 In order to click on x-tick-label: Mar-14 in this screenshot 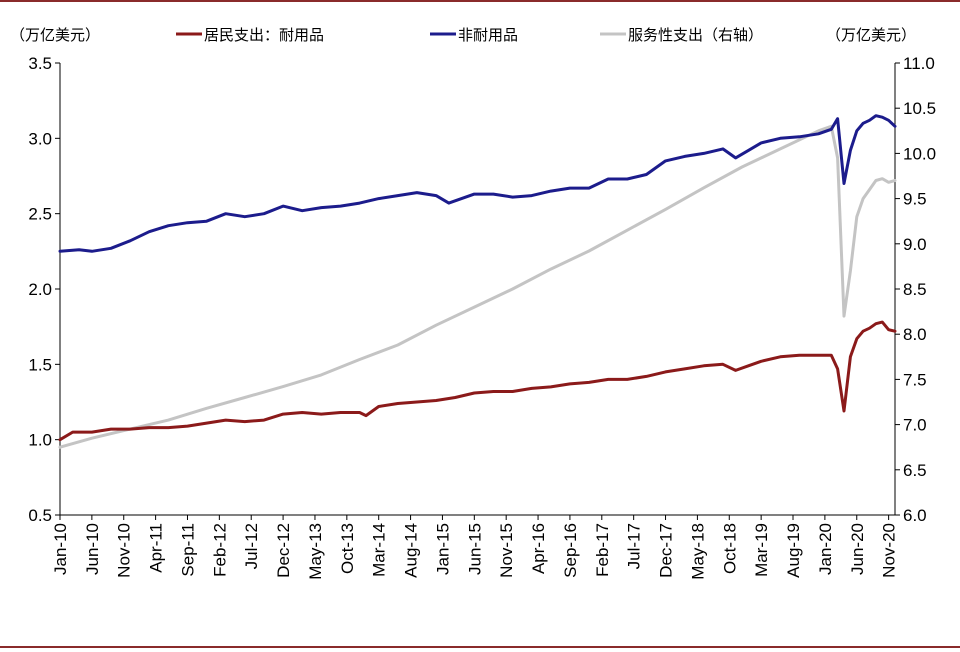, I will do `click(379, 550)`.